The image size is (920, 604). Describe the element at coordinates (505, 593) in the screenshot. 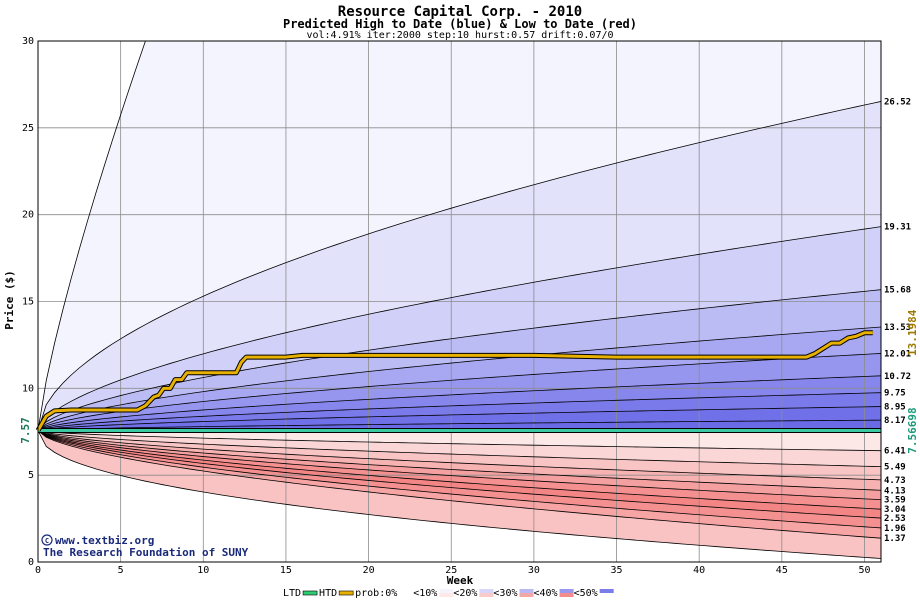

I see `legend-item-label-3: <30%` at that location.